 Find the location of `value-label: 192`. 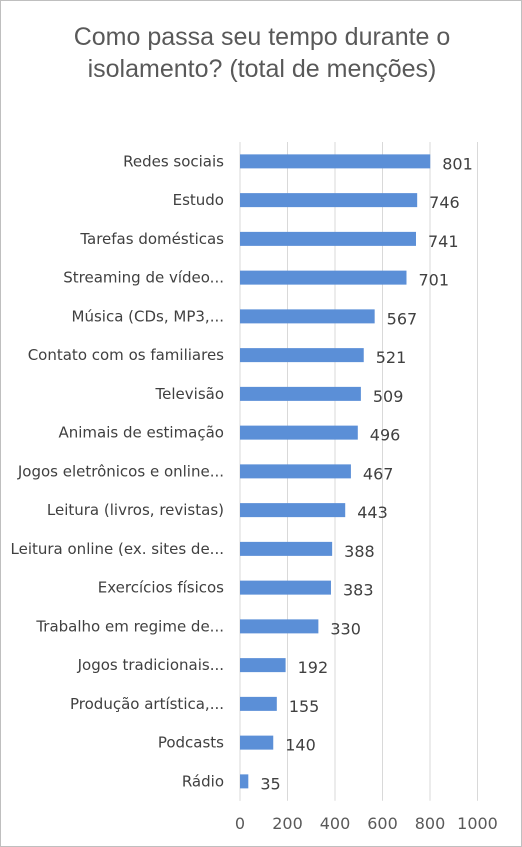

value-label: 192 is located at coordinates (313, 667).